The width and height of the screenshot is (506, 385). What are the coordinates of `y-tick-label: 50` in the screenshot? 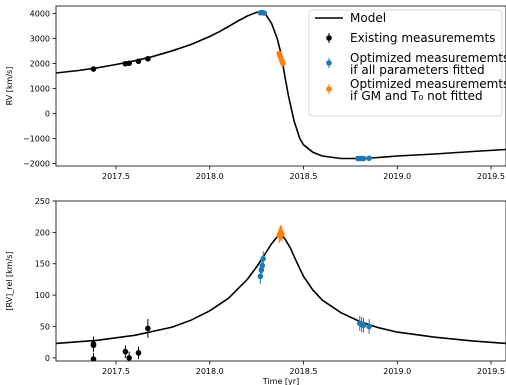 It's located at (45, 326).